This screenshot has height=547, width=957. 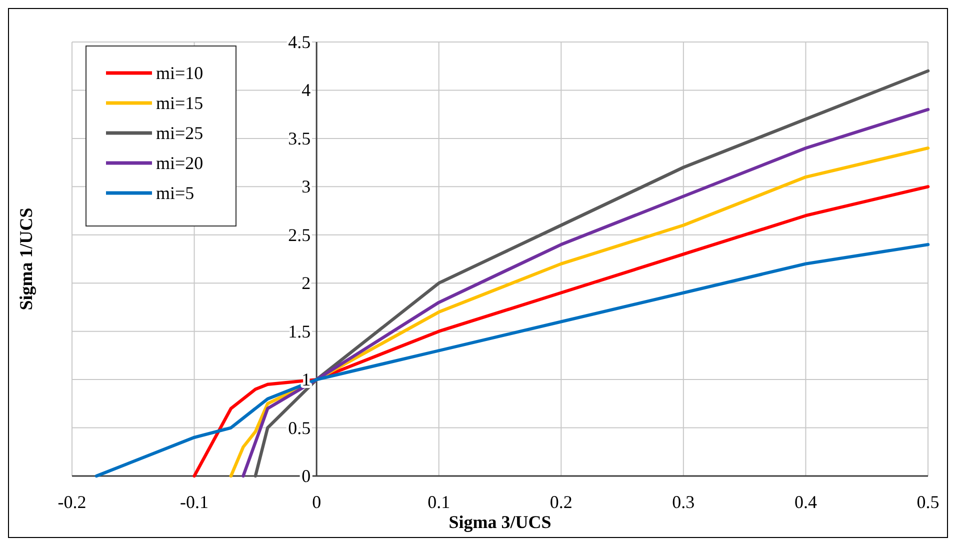 What do you see at coordinates (180, 163) in the screenshot?
I see `legend-label: mi=20` at bounding box center [180, 163].